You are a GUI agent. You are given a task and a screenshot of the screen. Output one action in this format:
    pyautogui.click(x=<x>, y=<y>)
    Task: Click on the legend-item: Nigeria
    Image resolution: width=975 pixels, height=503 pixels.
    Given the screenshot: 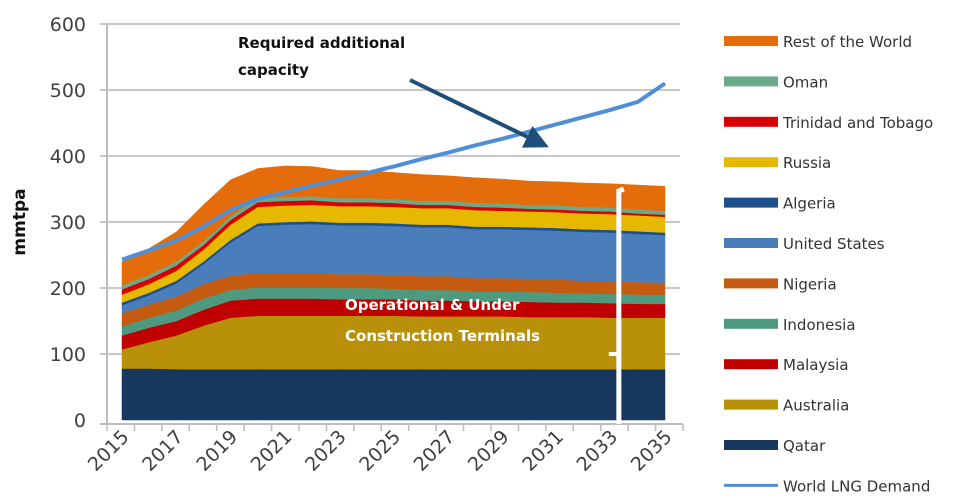 What is the action you would take?
    pyautogui.click(x=780, y=284)
    